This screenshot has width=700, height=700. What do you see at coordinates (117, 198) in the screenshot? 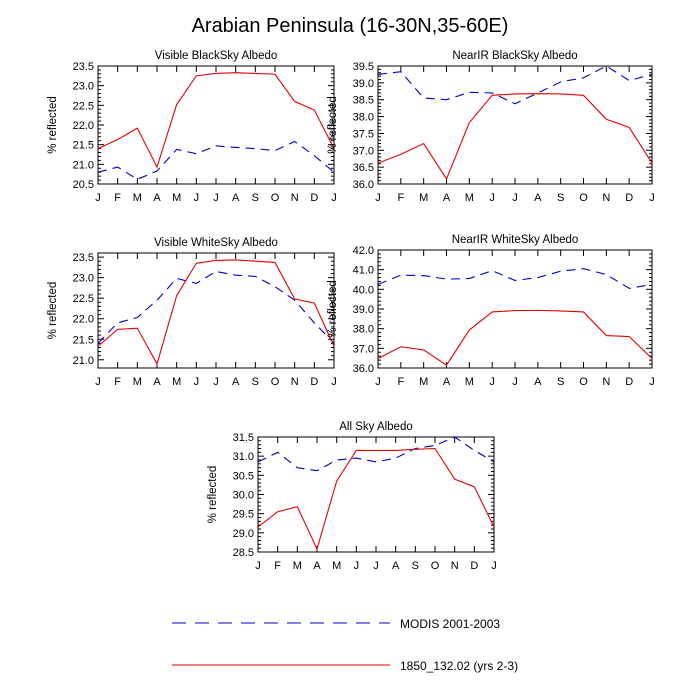
I see `x-tick-label-vis-black: F` at bounding box center [117, 198].